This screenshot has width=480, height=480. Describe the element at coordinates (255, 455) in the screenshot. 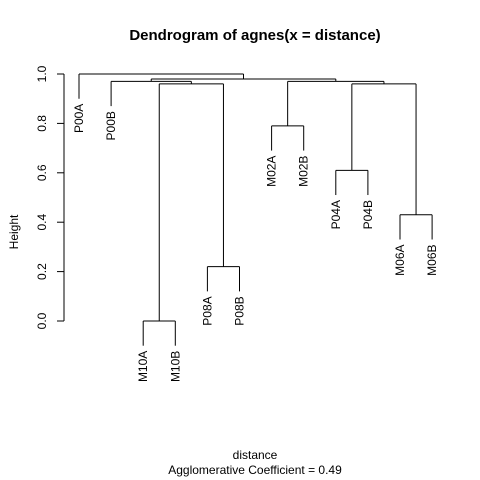

I see `x-axis-label: distance` at that location.